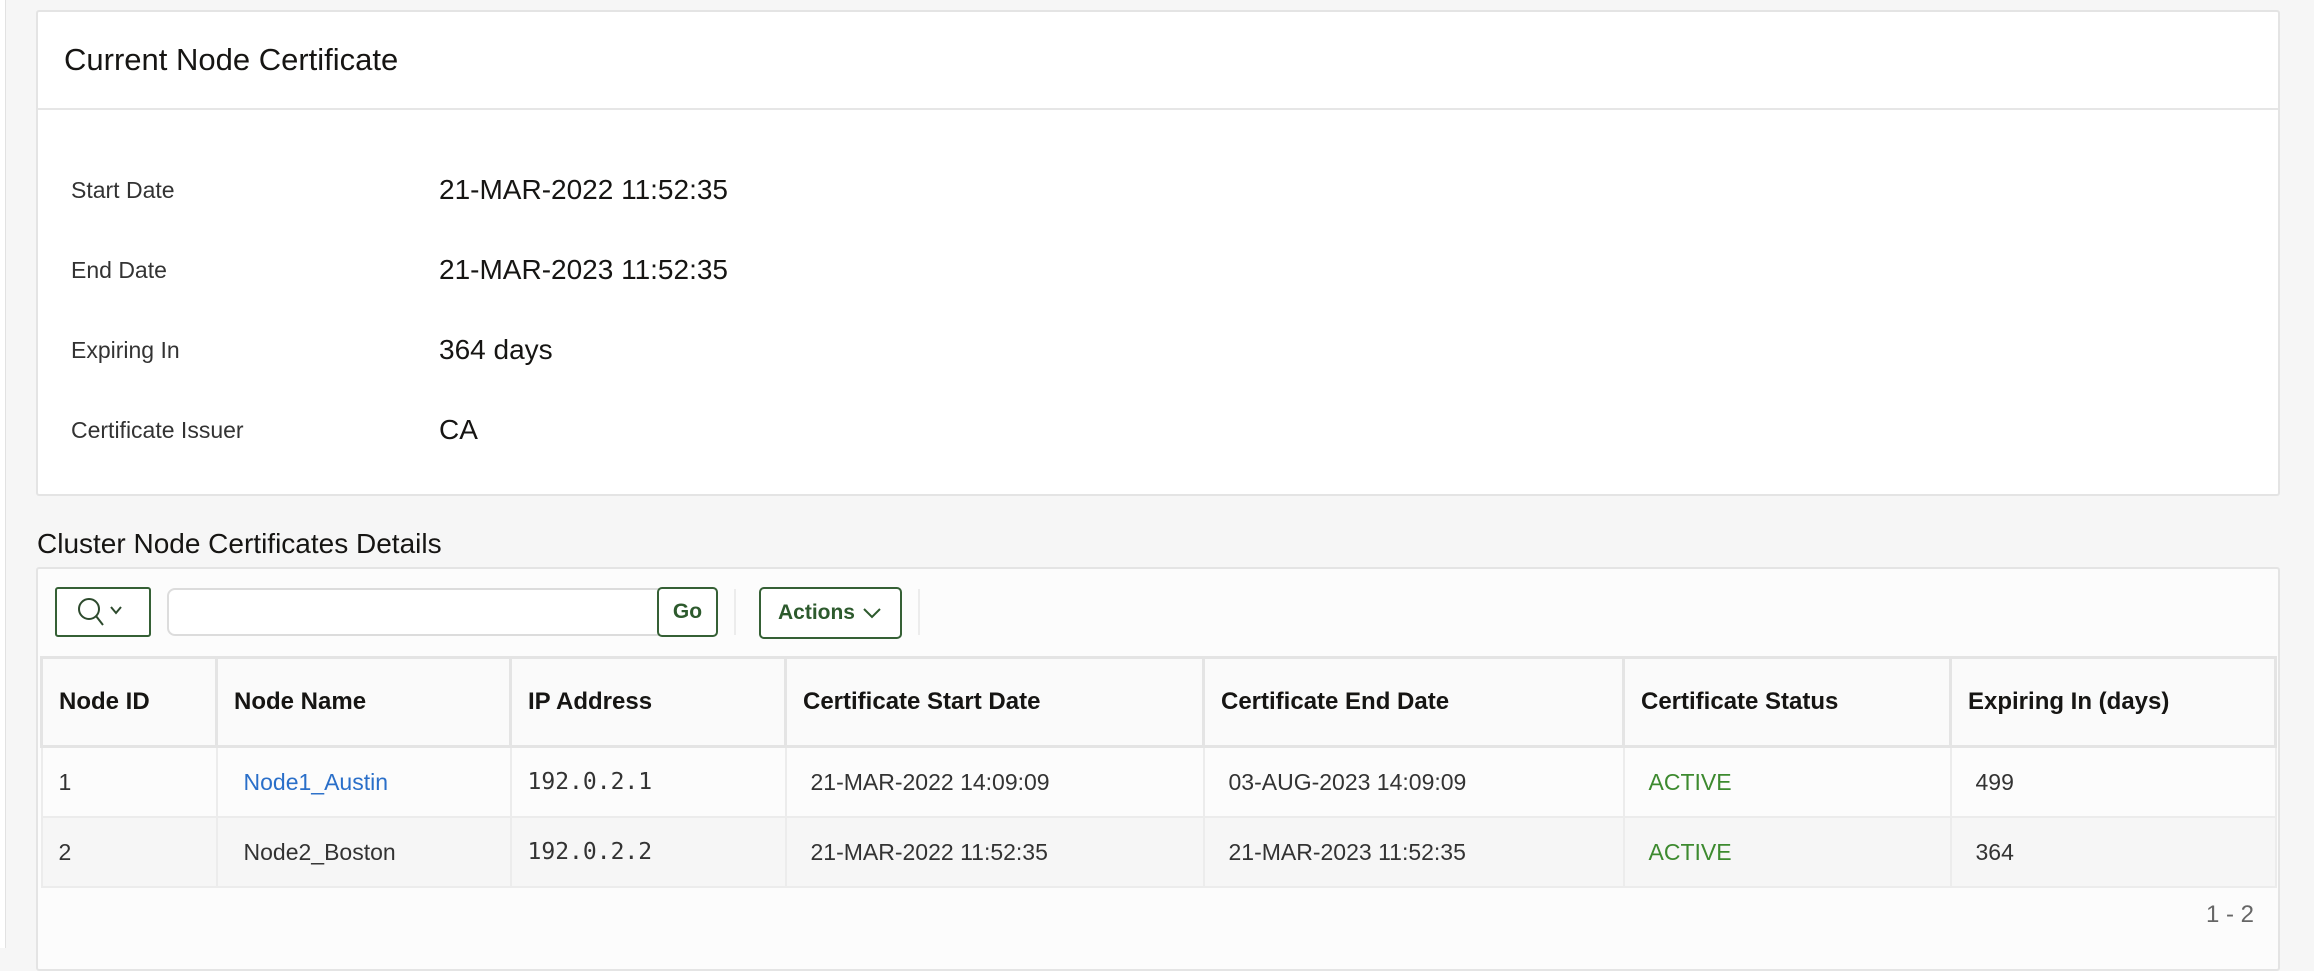  I want to click on cell-start-date: 21-MAR-2022 11:52:35, so click(994, 852).